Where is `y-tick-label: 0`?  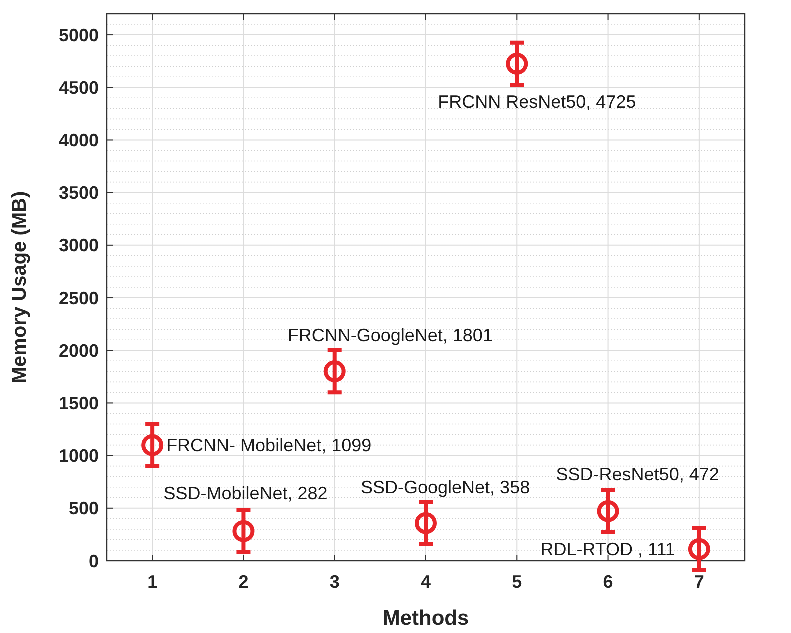 y-tick-label: 0 is located at coordinates (93, 561).